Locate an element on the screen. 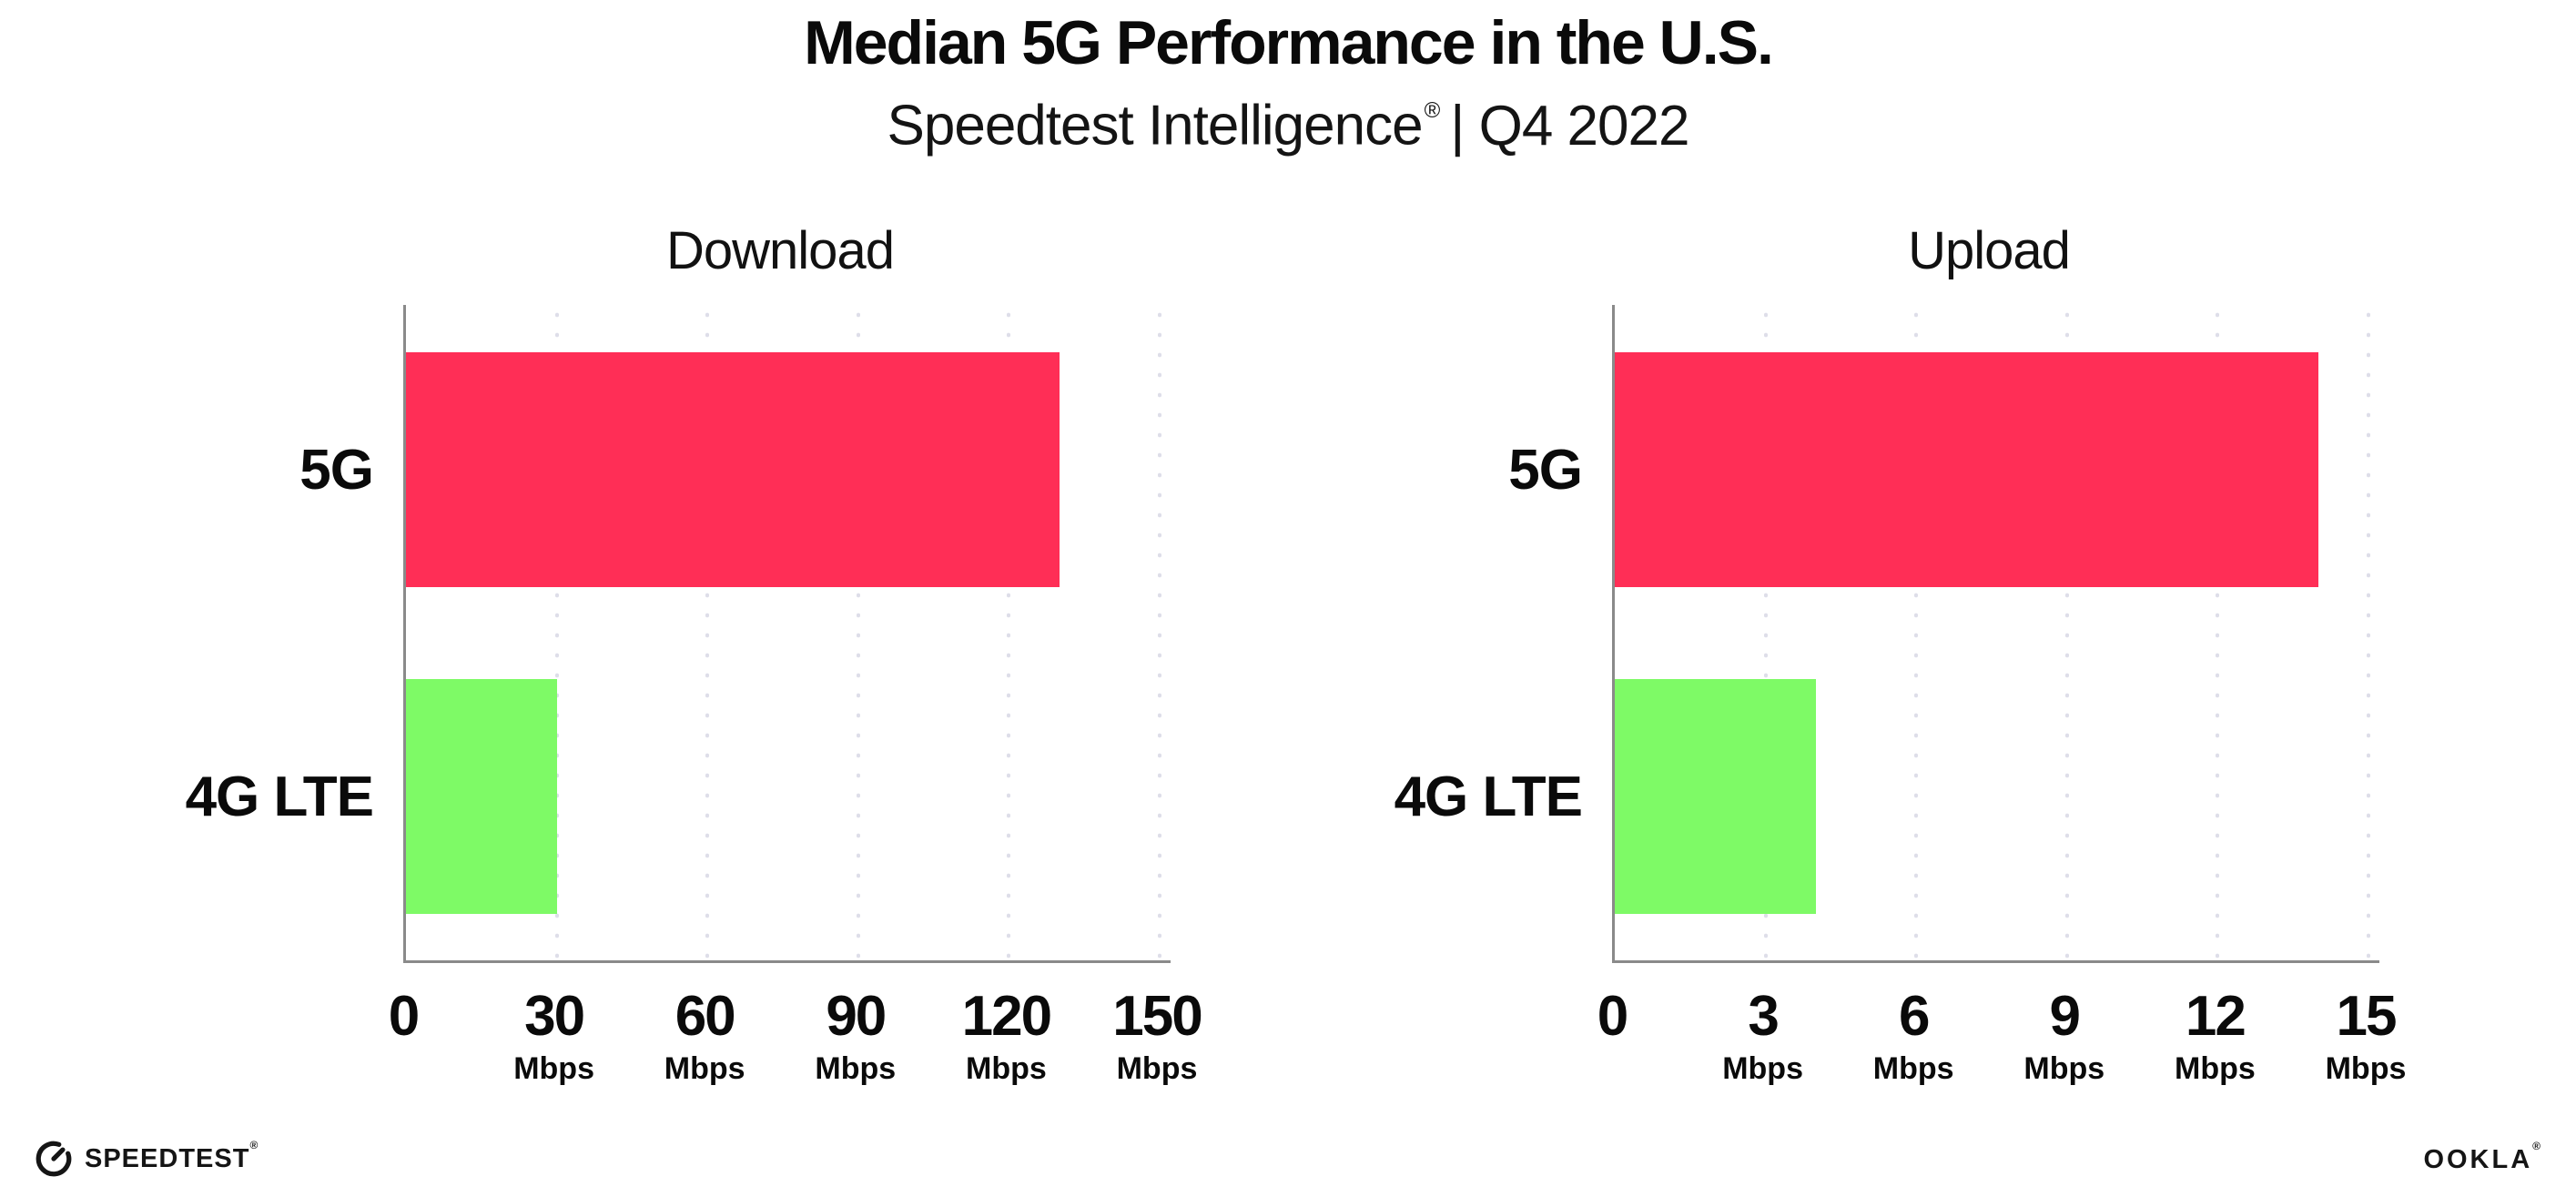  x-tick-value: 120 is located at coordinates (1007, 1017).